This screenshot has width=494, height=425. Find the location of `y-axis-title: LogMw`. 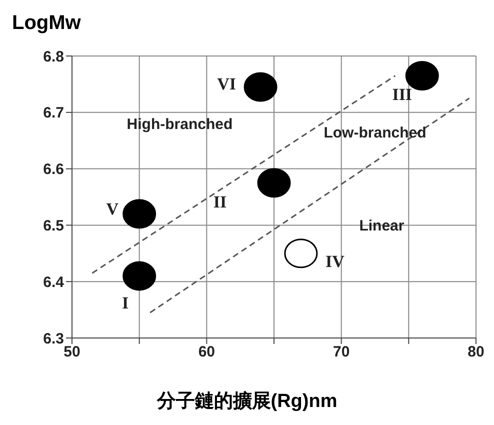

y-axis-title: LogMw is located at coordinates (46, 23).